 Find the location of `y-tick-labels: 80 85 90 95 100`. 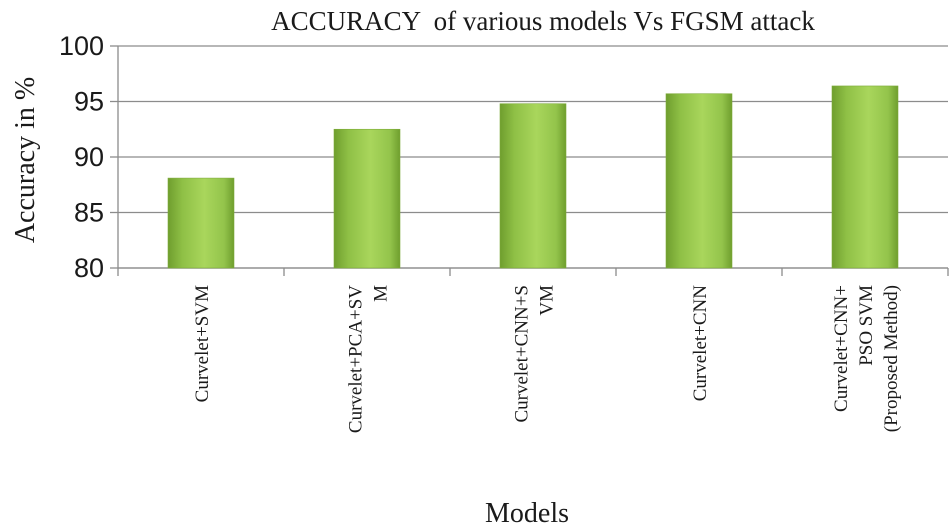

y-tick-labels: 80 85 90 95 100 is located at coordinates (81, 157).